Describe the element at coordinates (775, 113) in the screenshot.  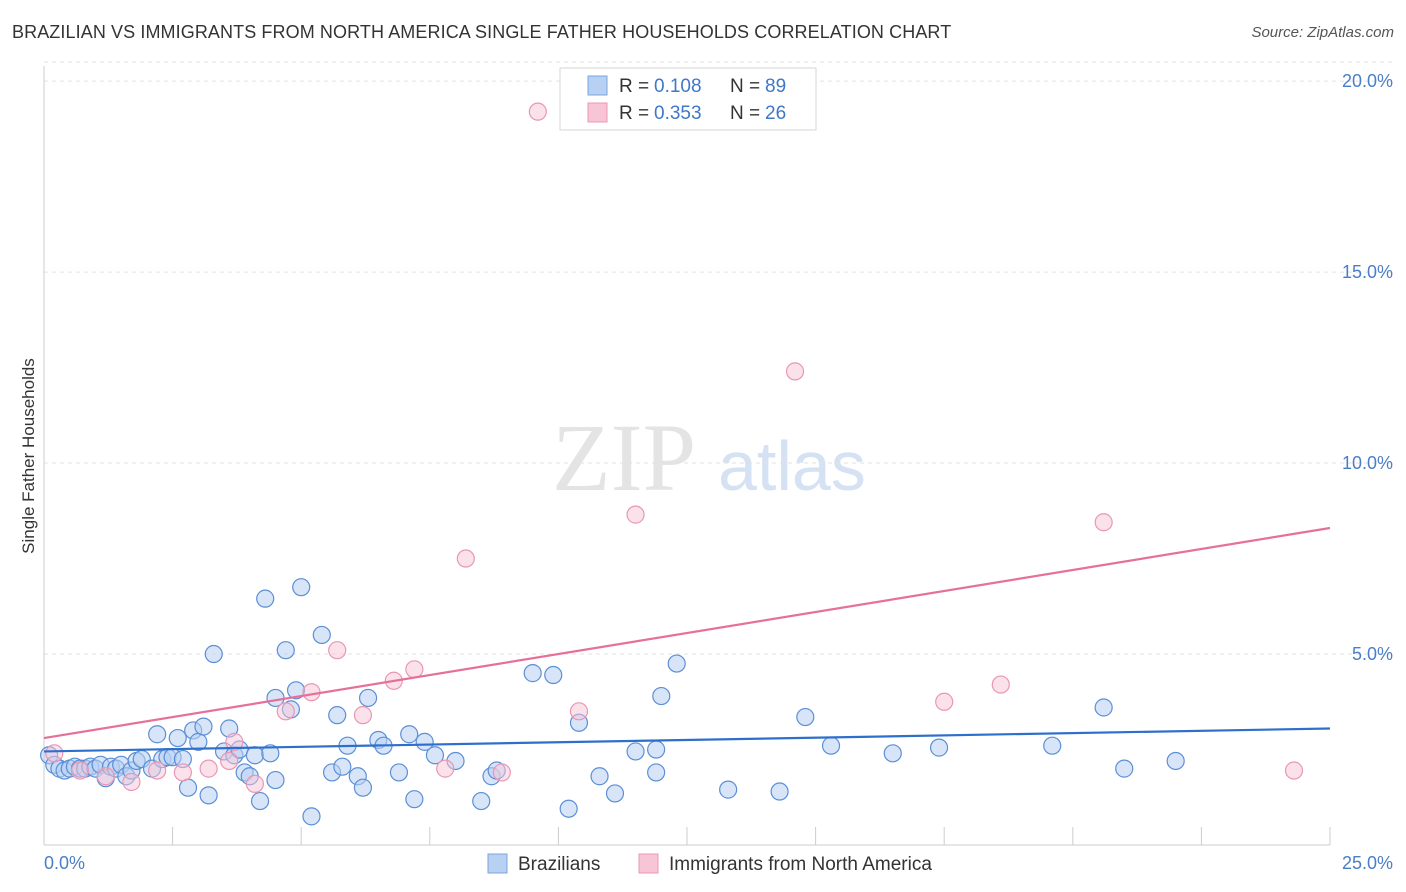
I see `legend-n-value-pink: 26` at that location.